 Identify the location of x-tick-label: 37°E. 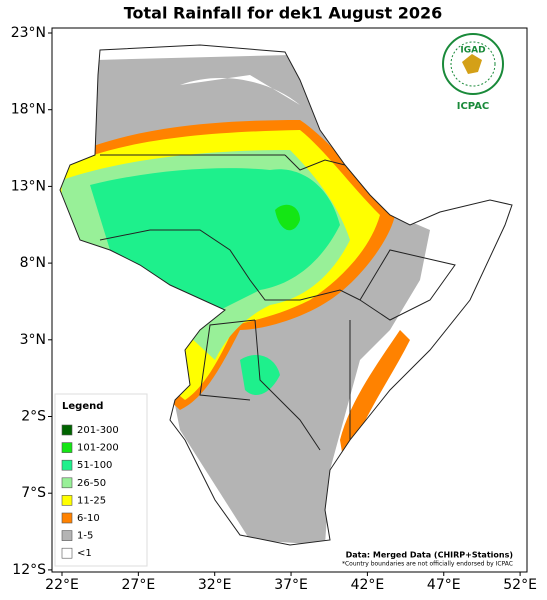
(291, 585).